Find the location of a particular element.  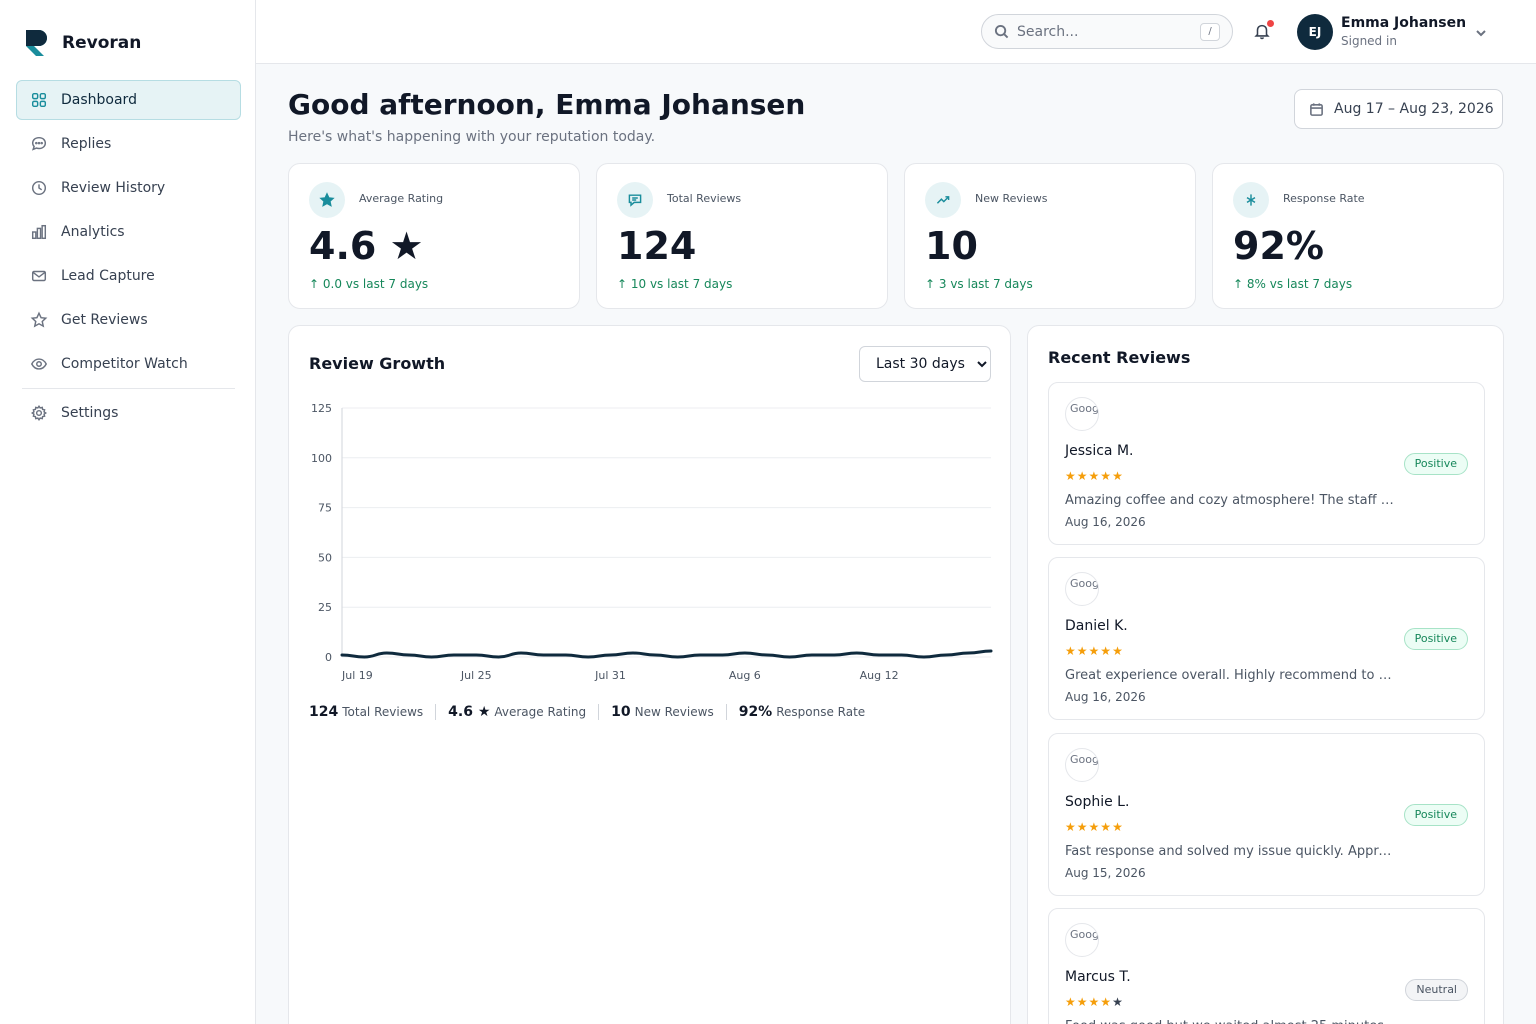

page-title: Good afternoon, Emma Johansen is located at coordinates (547, 104).